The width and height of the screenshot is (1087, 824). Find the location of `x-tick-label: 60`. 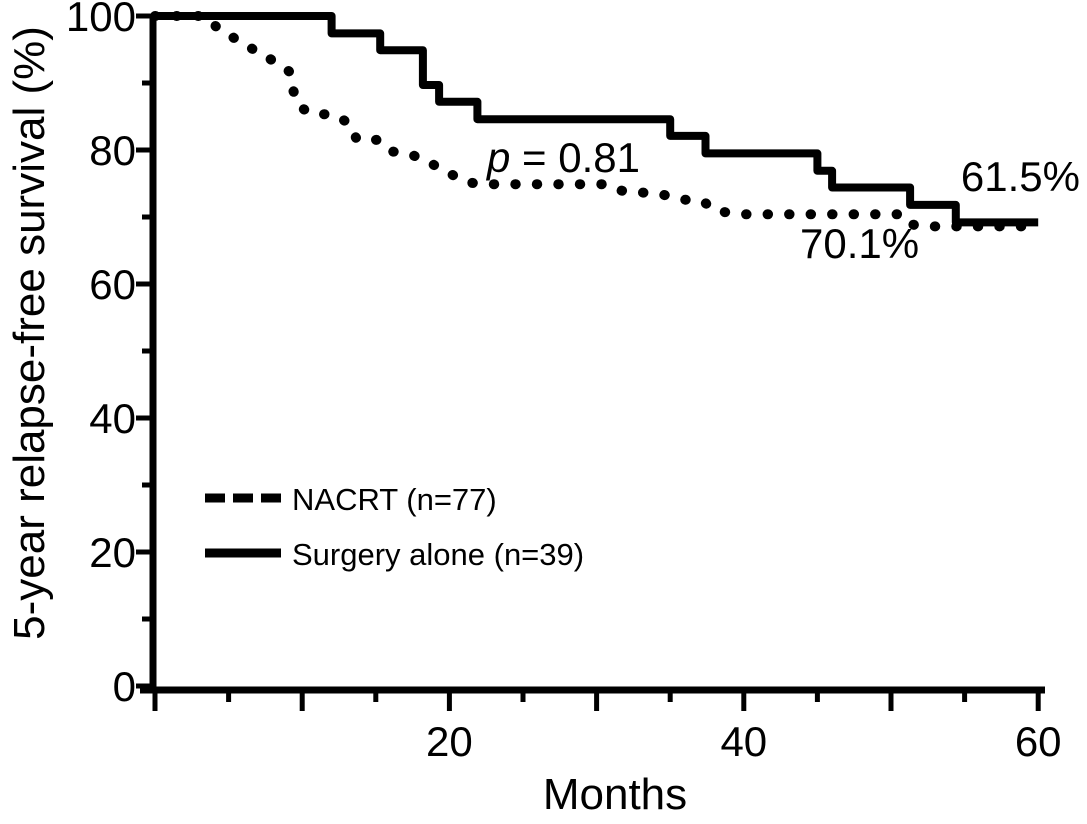

x-tick-label: 60 is located at coordinates (1038, 741).